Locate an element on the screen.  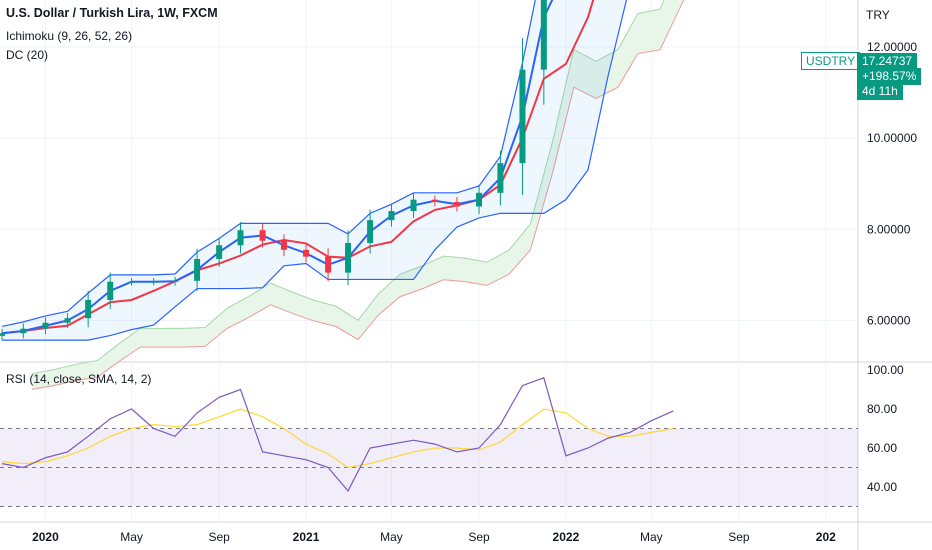
chart-title: U.S. Dollar / Turkish Lira, 1W, FXCM is located at coordinates (112, 13).